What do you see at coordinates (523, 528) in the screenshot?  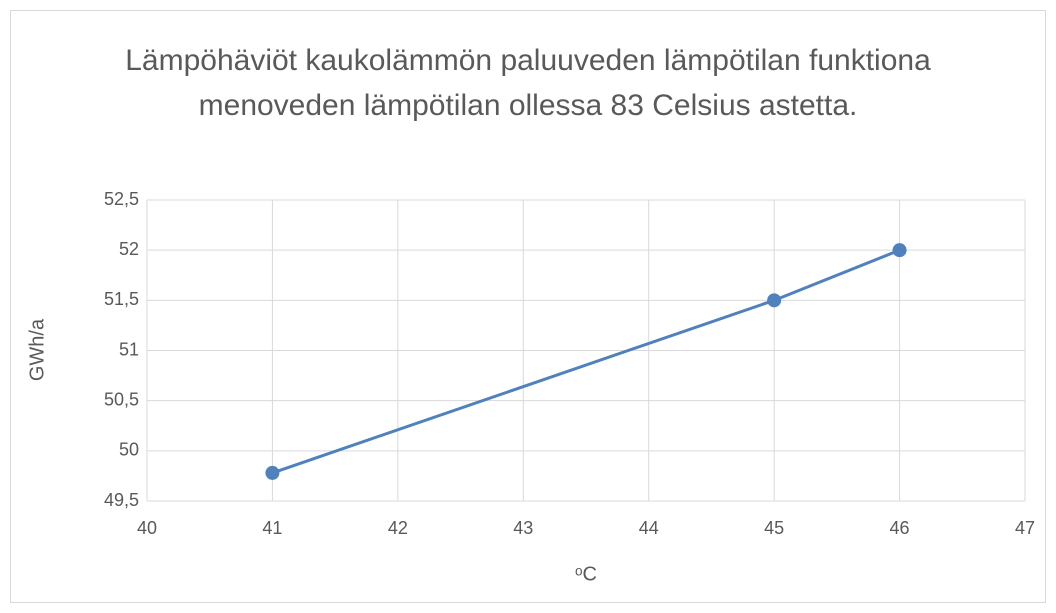 I see `x-tick-label: 43` at bounding box center [523, 528].